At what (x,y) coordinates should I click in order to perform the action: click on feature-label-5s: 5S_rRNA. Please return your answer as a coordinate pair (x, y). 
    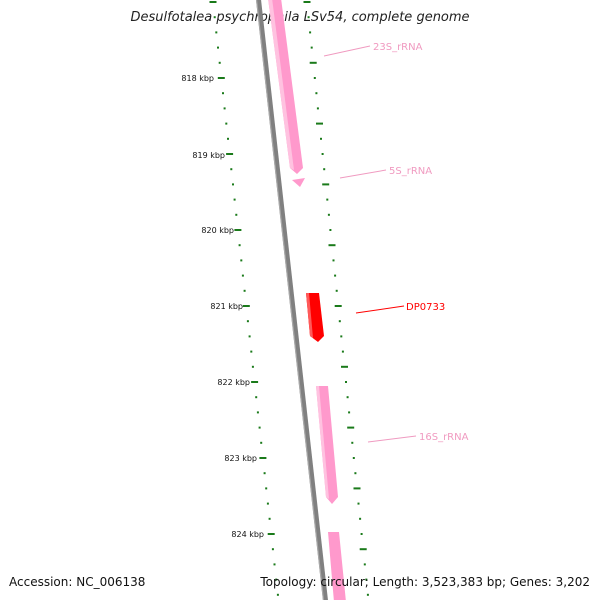
    Looking at the image, I should click on (410, 171).